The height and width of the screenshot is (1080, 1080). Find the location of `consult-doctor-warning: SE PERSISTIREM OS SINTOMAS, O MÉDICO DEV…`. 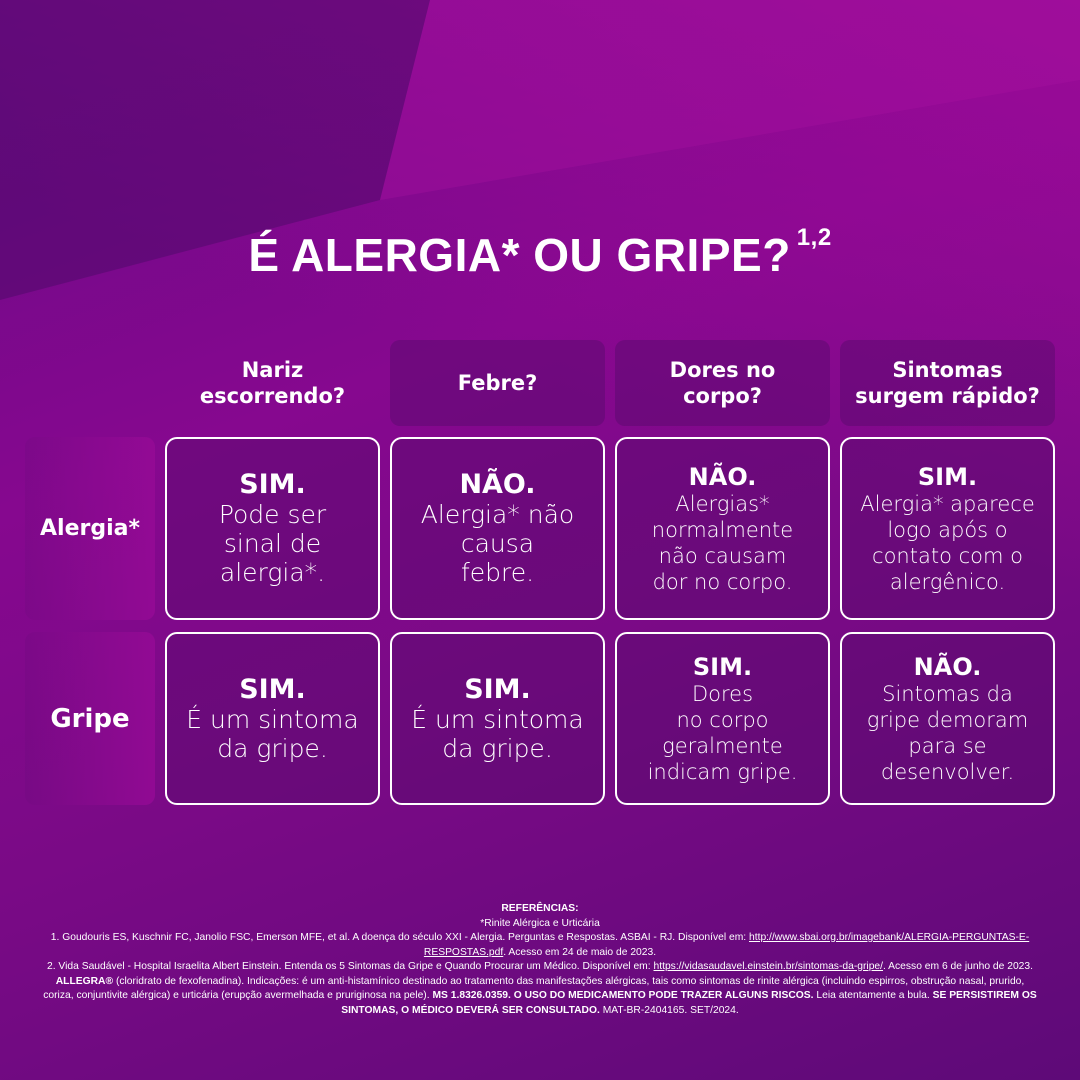

consult-doctor-warning: SE PERSISTIREM OS SINTOMAS, O MÉDICO DEV… is located at coordinates (689, 1003).